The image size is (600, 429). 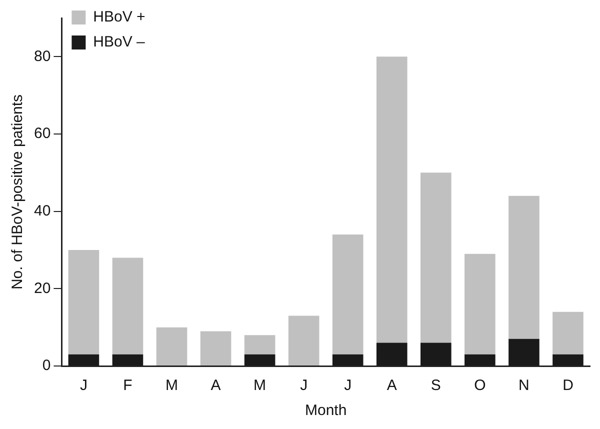 What do you see at coordinates (435, 385) in the screenshot?
I see `x-tick-label: S` at bounding box center [435, 385].